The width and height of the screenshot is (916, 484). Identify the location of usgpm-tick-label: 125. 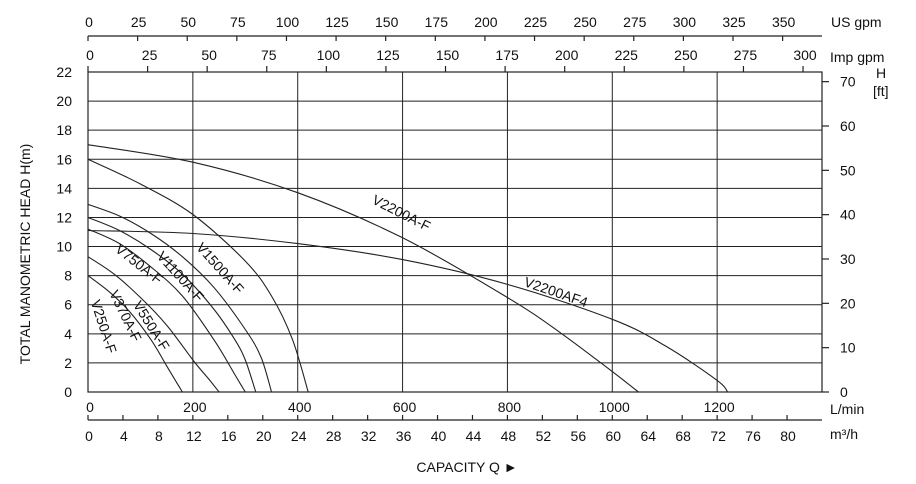
(337, 22).